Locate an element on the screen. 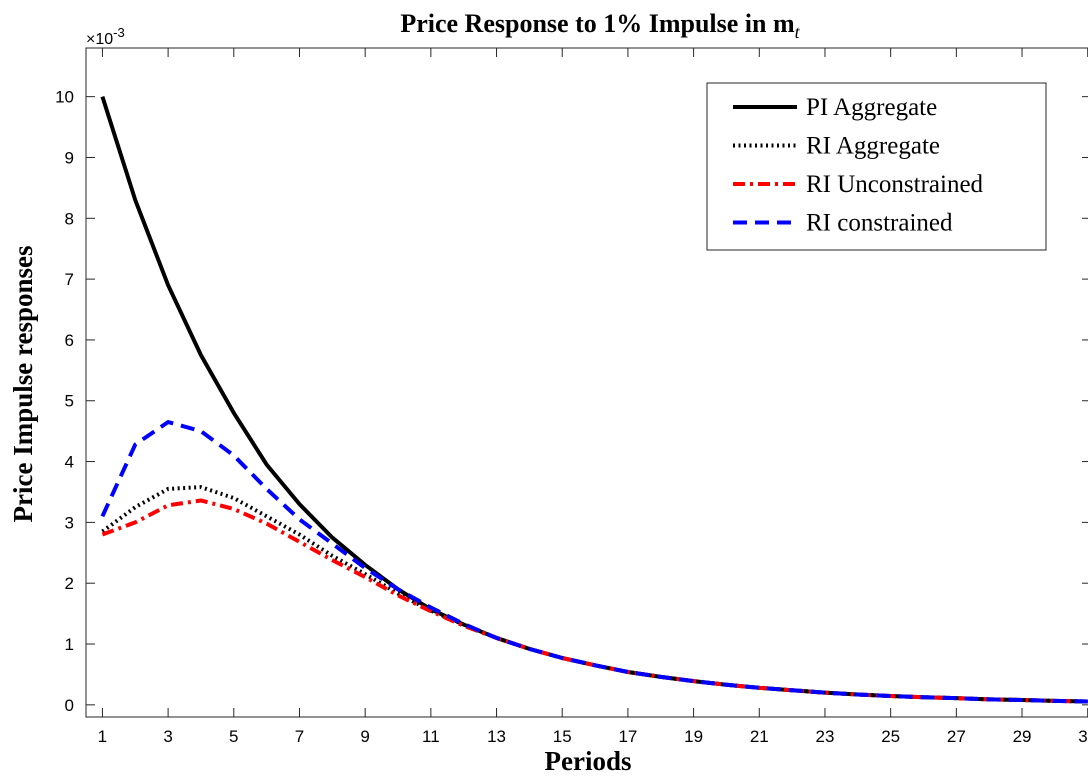 This screenshot has width=1088, height=776. x-tick-label: 5 is located at coordinates (233, 736).